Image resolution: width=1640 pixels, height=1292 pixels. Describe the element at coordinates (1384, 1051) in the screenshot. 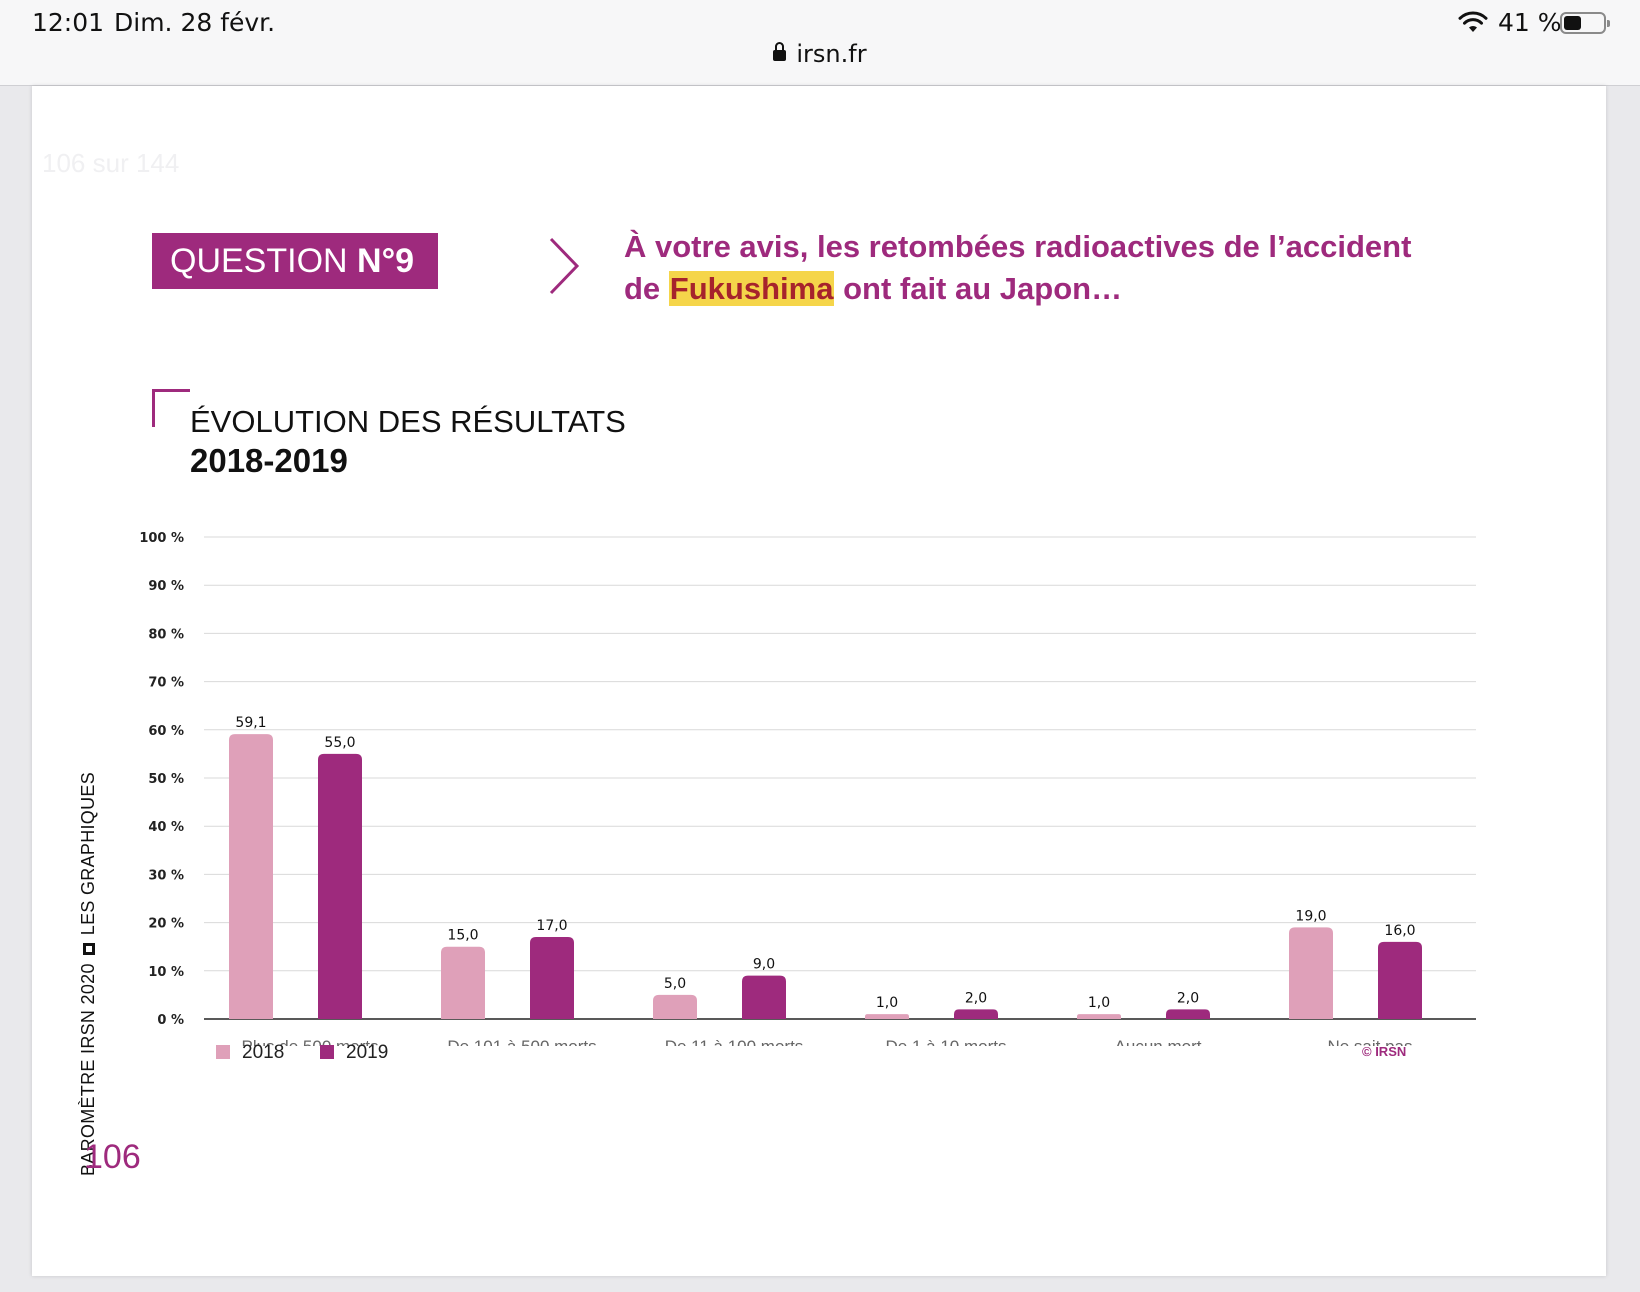

I see `copyright: © IRSN` at that location.